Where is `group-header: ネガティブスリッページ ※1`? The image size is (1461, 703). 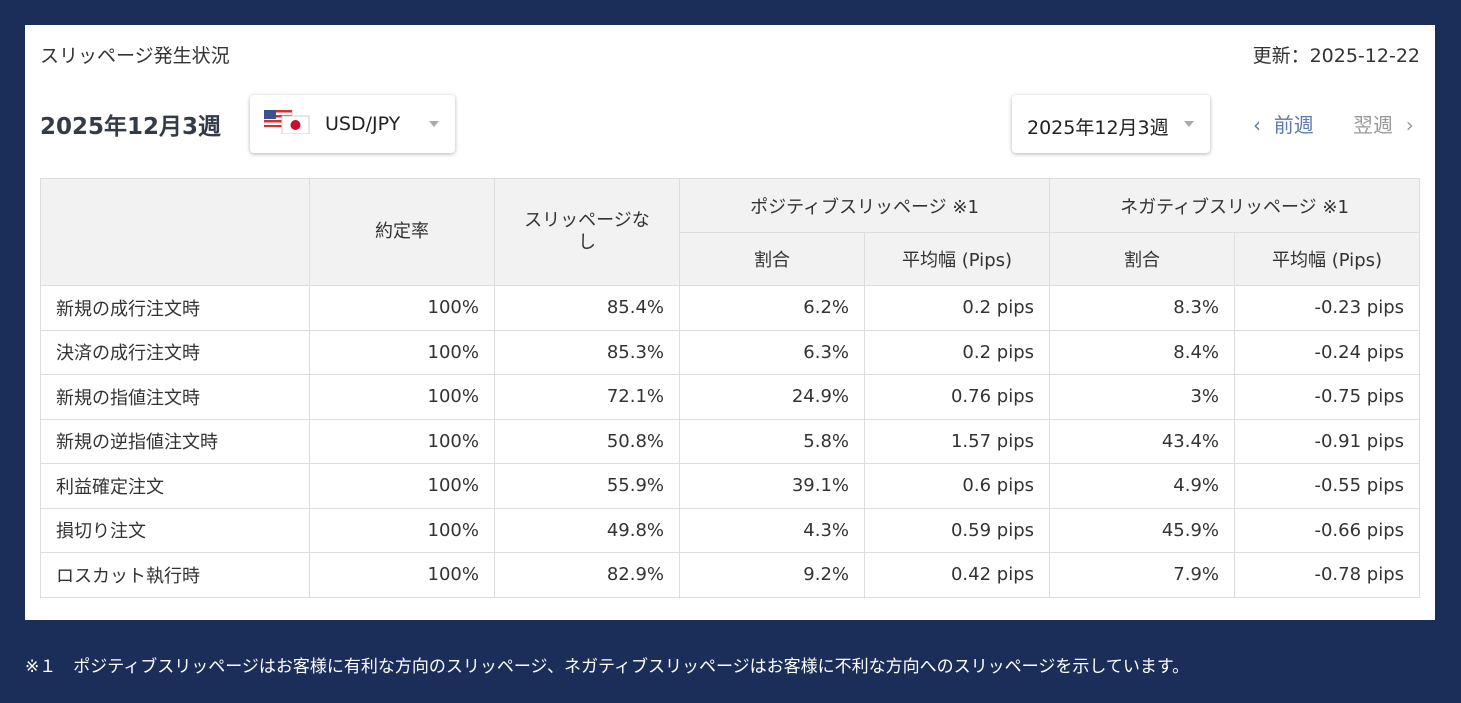
group-header: ネガティブスリッページ ※1 is located at coordinates (1234, 205).